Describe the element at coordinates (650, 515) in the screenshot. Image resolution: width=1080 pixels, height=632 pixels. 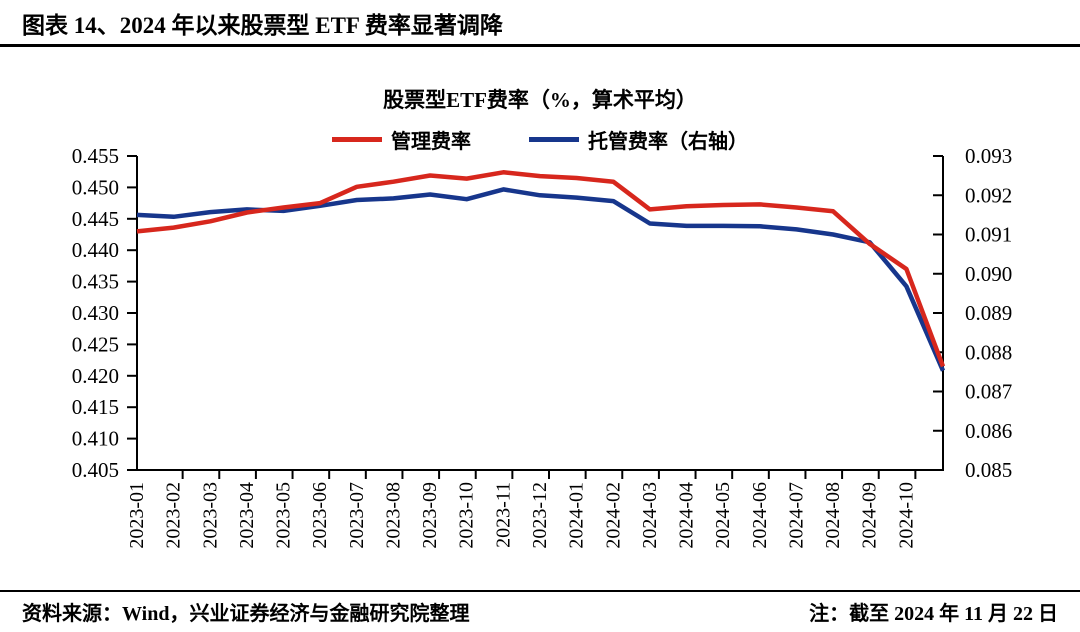
I see `x-axis-tick-label: 2024-03` at that location.